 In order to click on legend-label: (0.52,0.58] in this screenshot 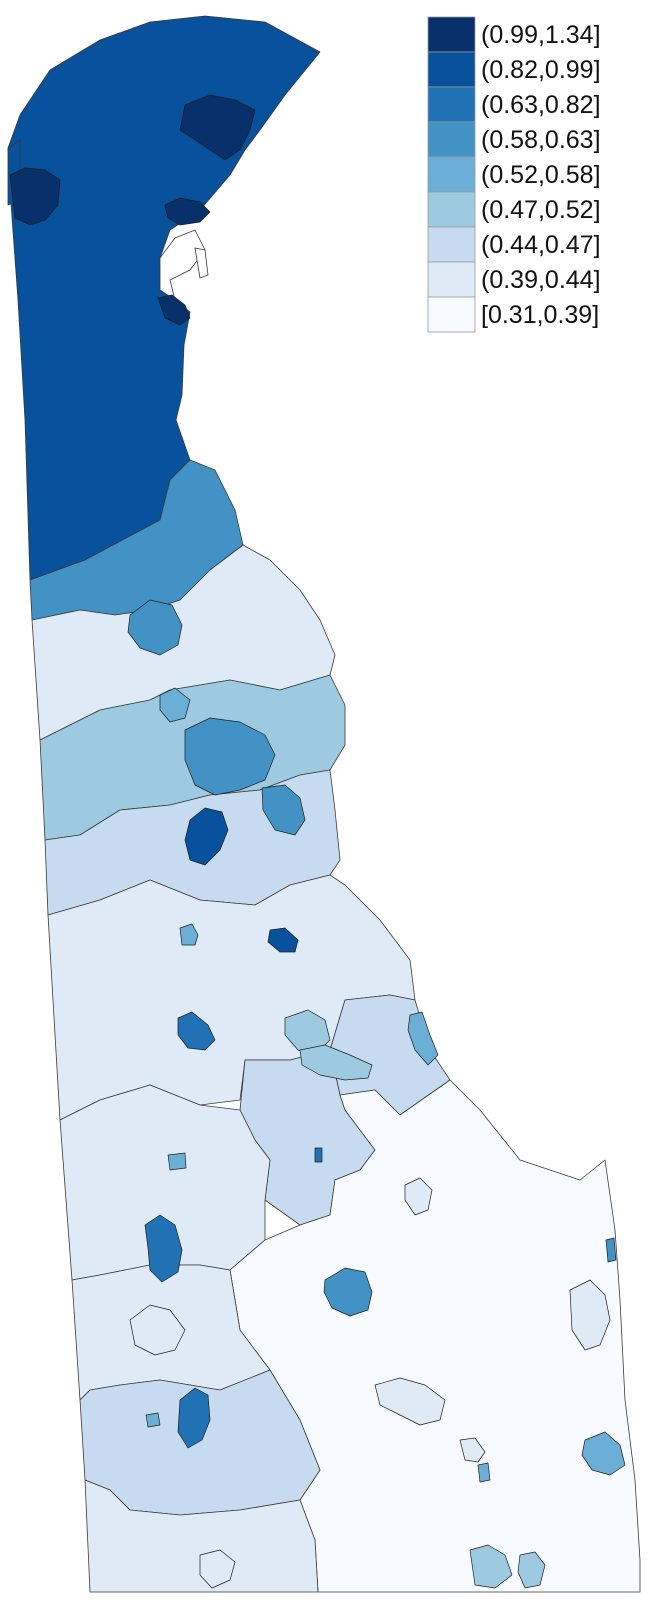, I will do `click(541, 175)`.